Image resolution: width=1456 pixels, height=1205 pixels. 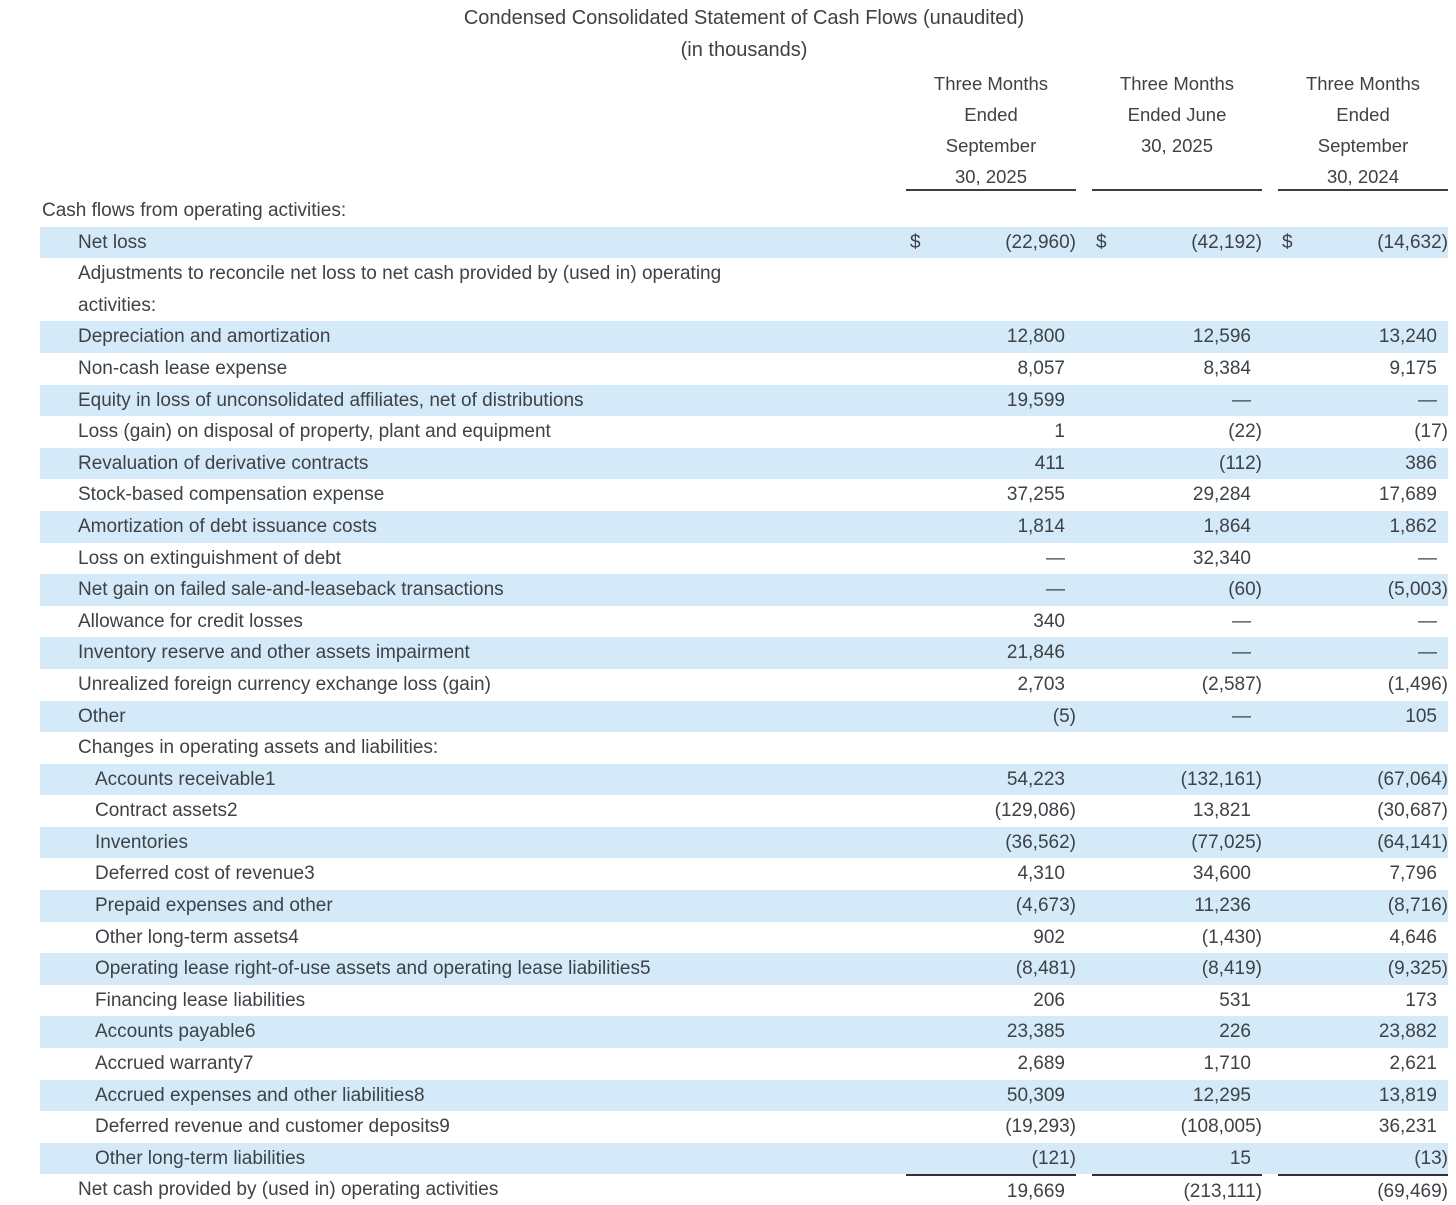 I want to click on row-label: Deferred revenue and customer deposits9, so click(x=272, y=1127).